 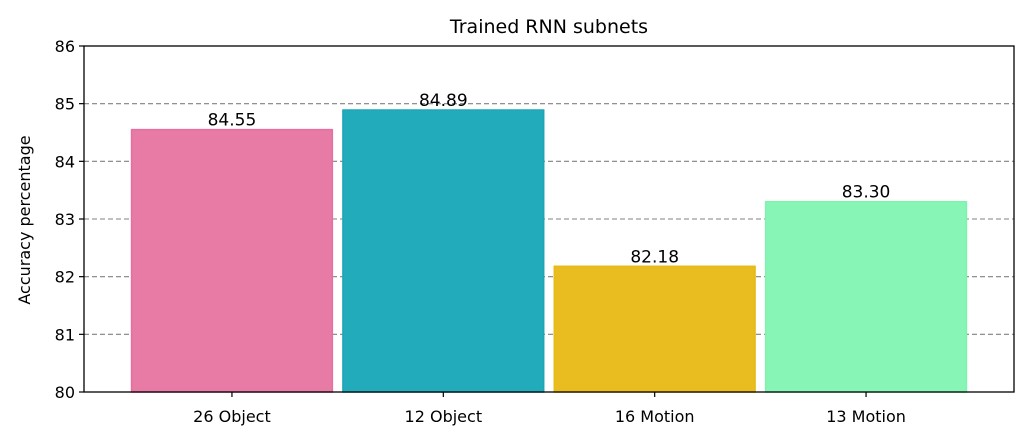 I want to click on x-tick-label: 13 Motion, so click(x=866, y=416).